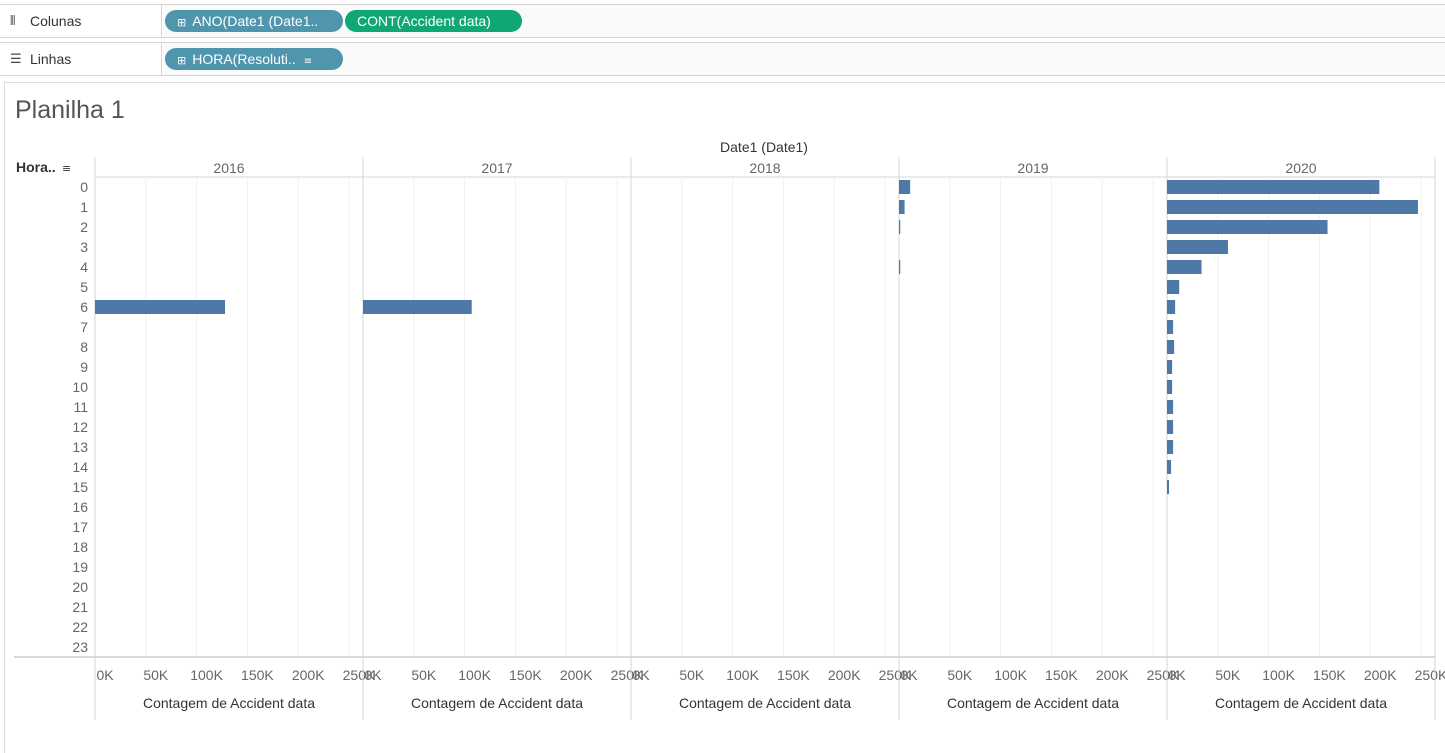 The width and height of the screenshot is (1445, 753). What do you see at coordinates (80, 647) in the screenshot?
I see `row-label-hour-23: 23` at bounding box center [80, 647].